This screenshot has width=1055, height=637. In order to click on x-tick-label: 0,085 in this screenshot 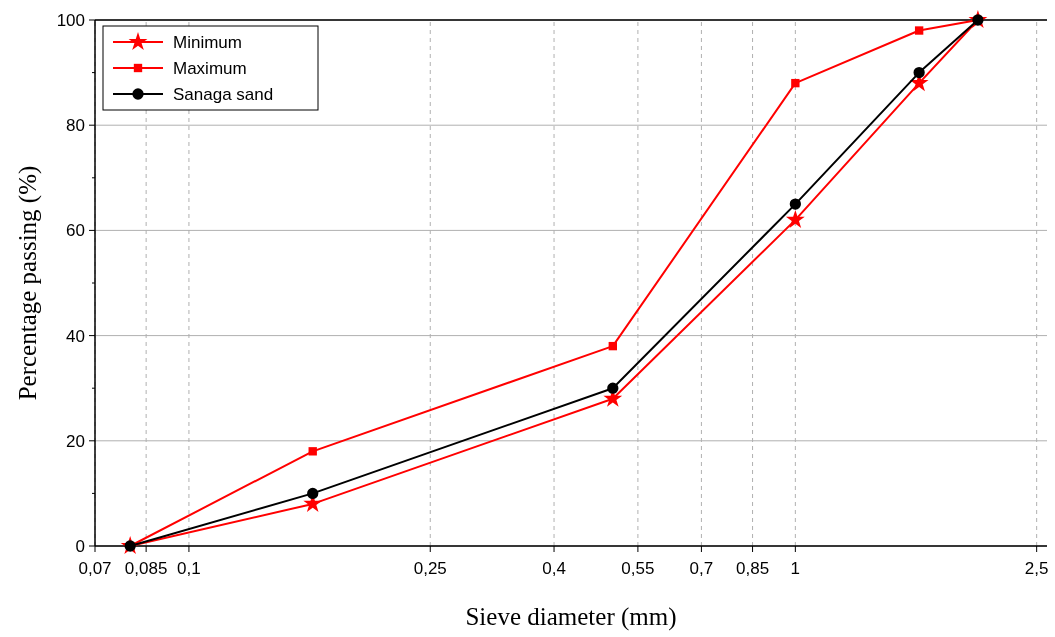, I will do `click(146, 568)`.